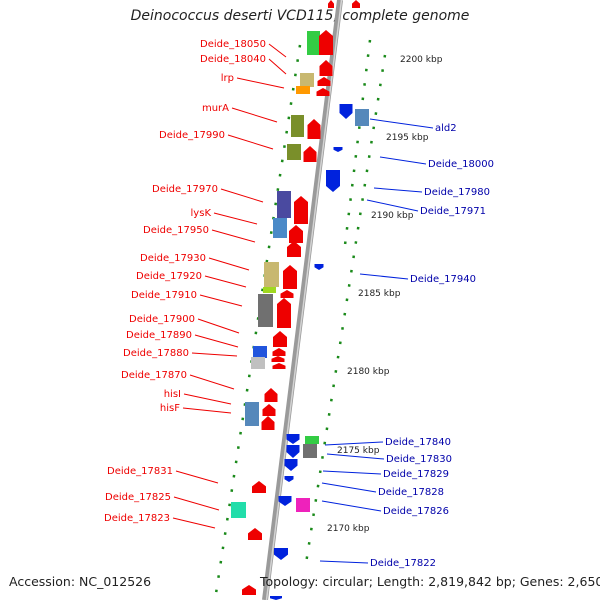 The image size is (600, 600). Describe the element at coordinates (154, 375) in the screenshot. I see `forward-gene-label: Deide_17870` at that location.